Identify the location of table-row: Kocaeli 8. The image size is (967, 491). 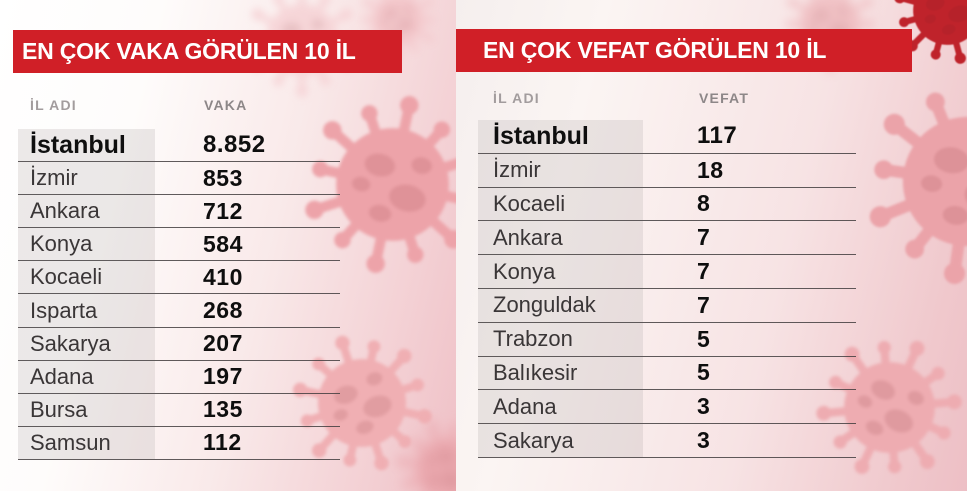
(667, 204).